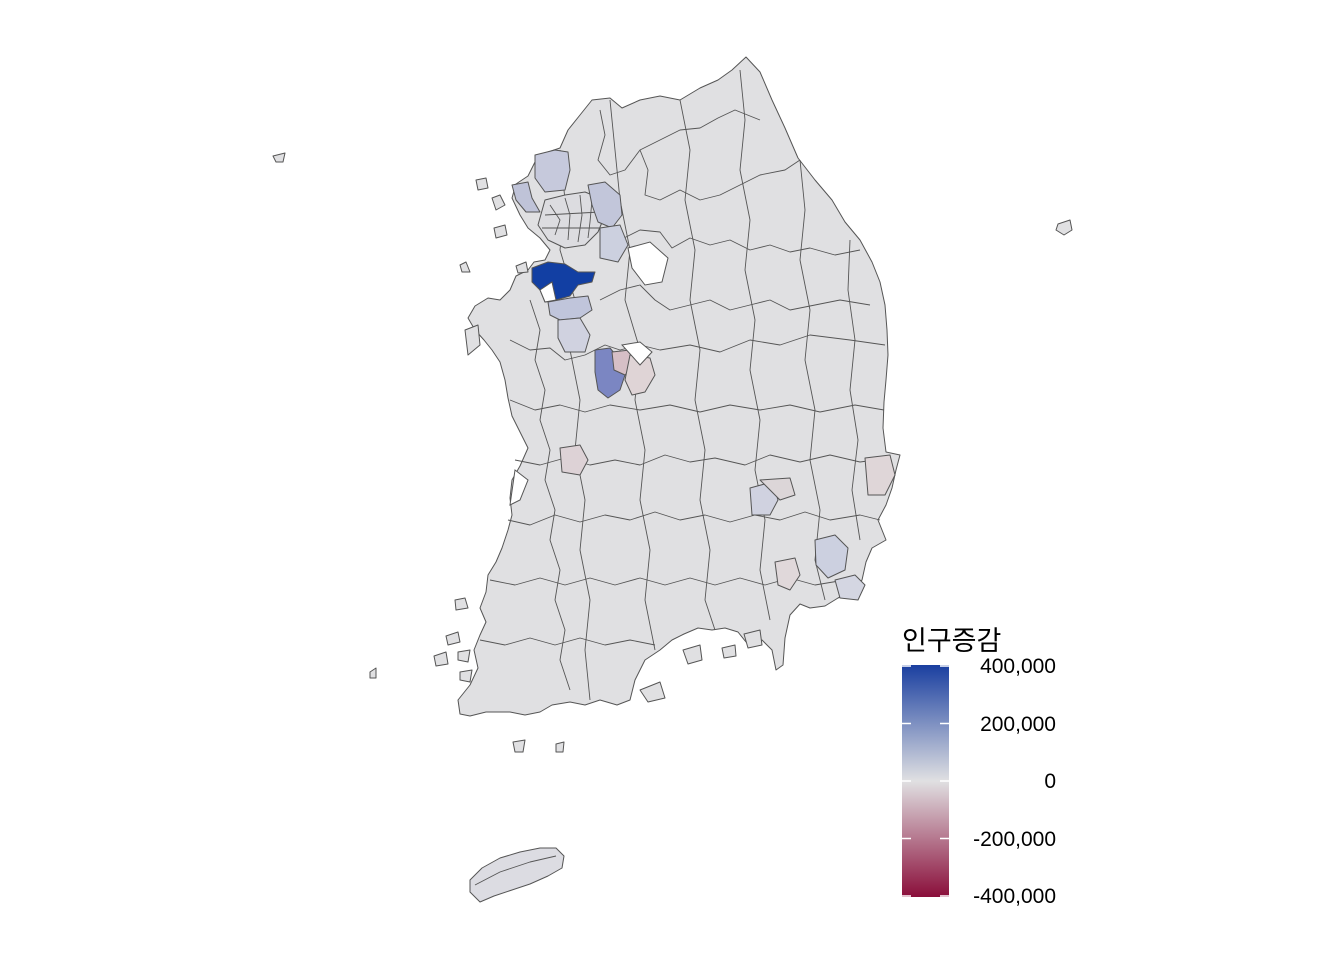 This screenshot has height=960, width=1344. Describe the element at coordinates (552, 171) in the screenshot. I see `paju-region` at that location.